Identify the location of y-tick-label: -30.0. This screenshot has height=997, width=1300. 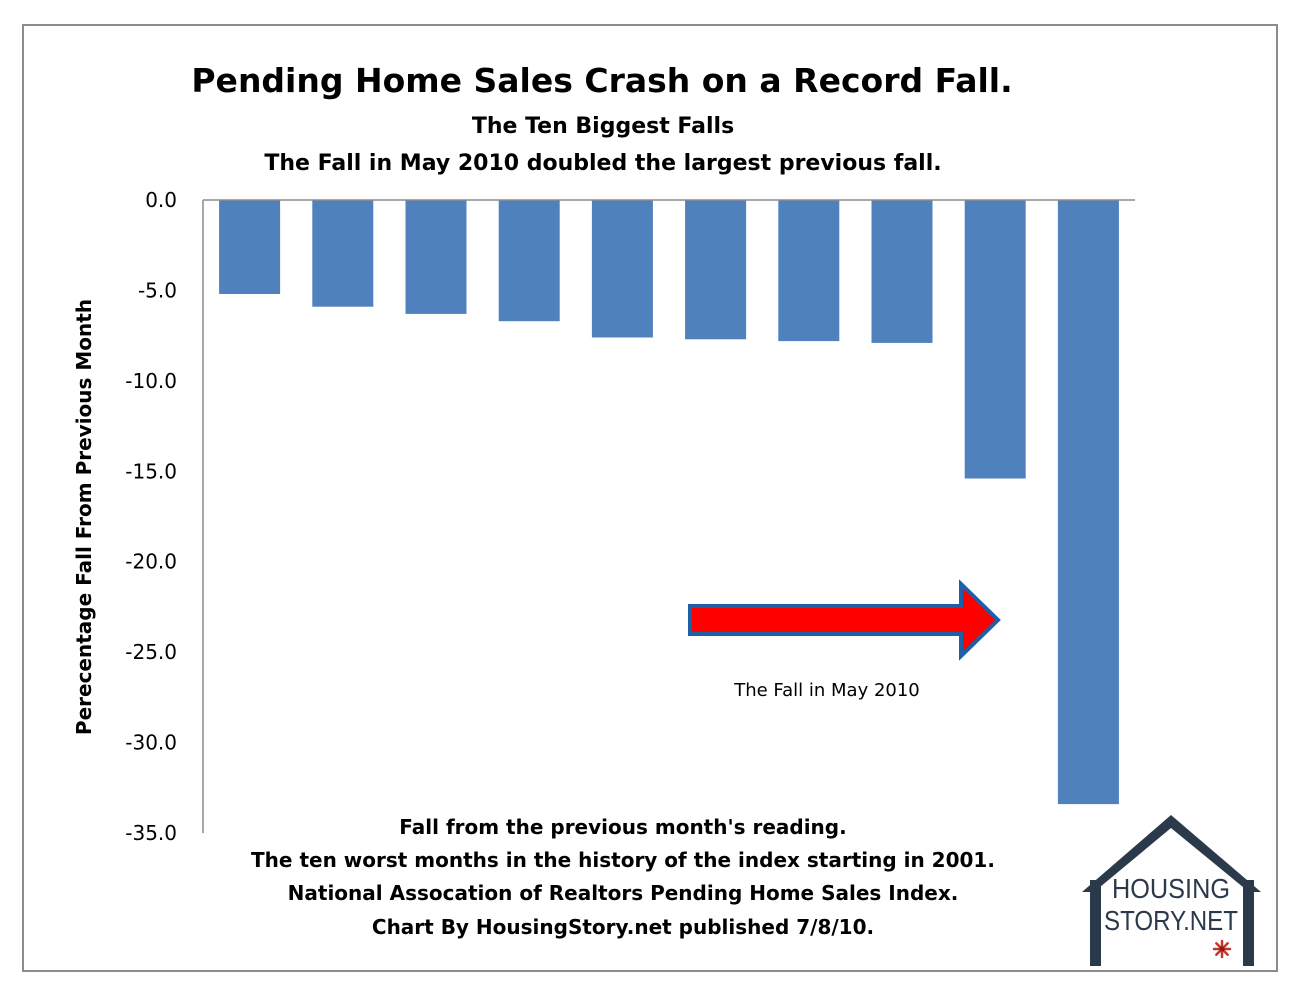
(151, 743).